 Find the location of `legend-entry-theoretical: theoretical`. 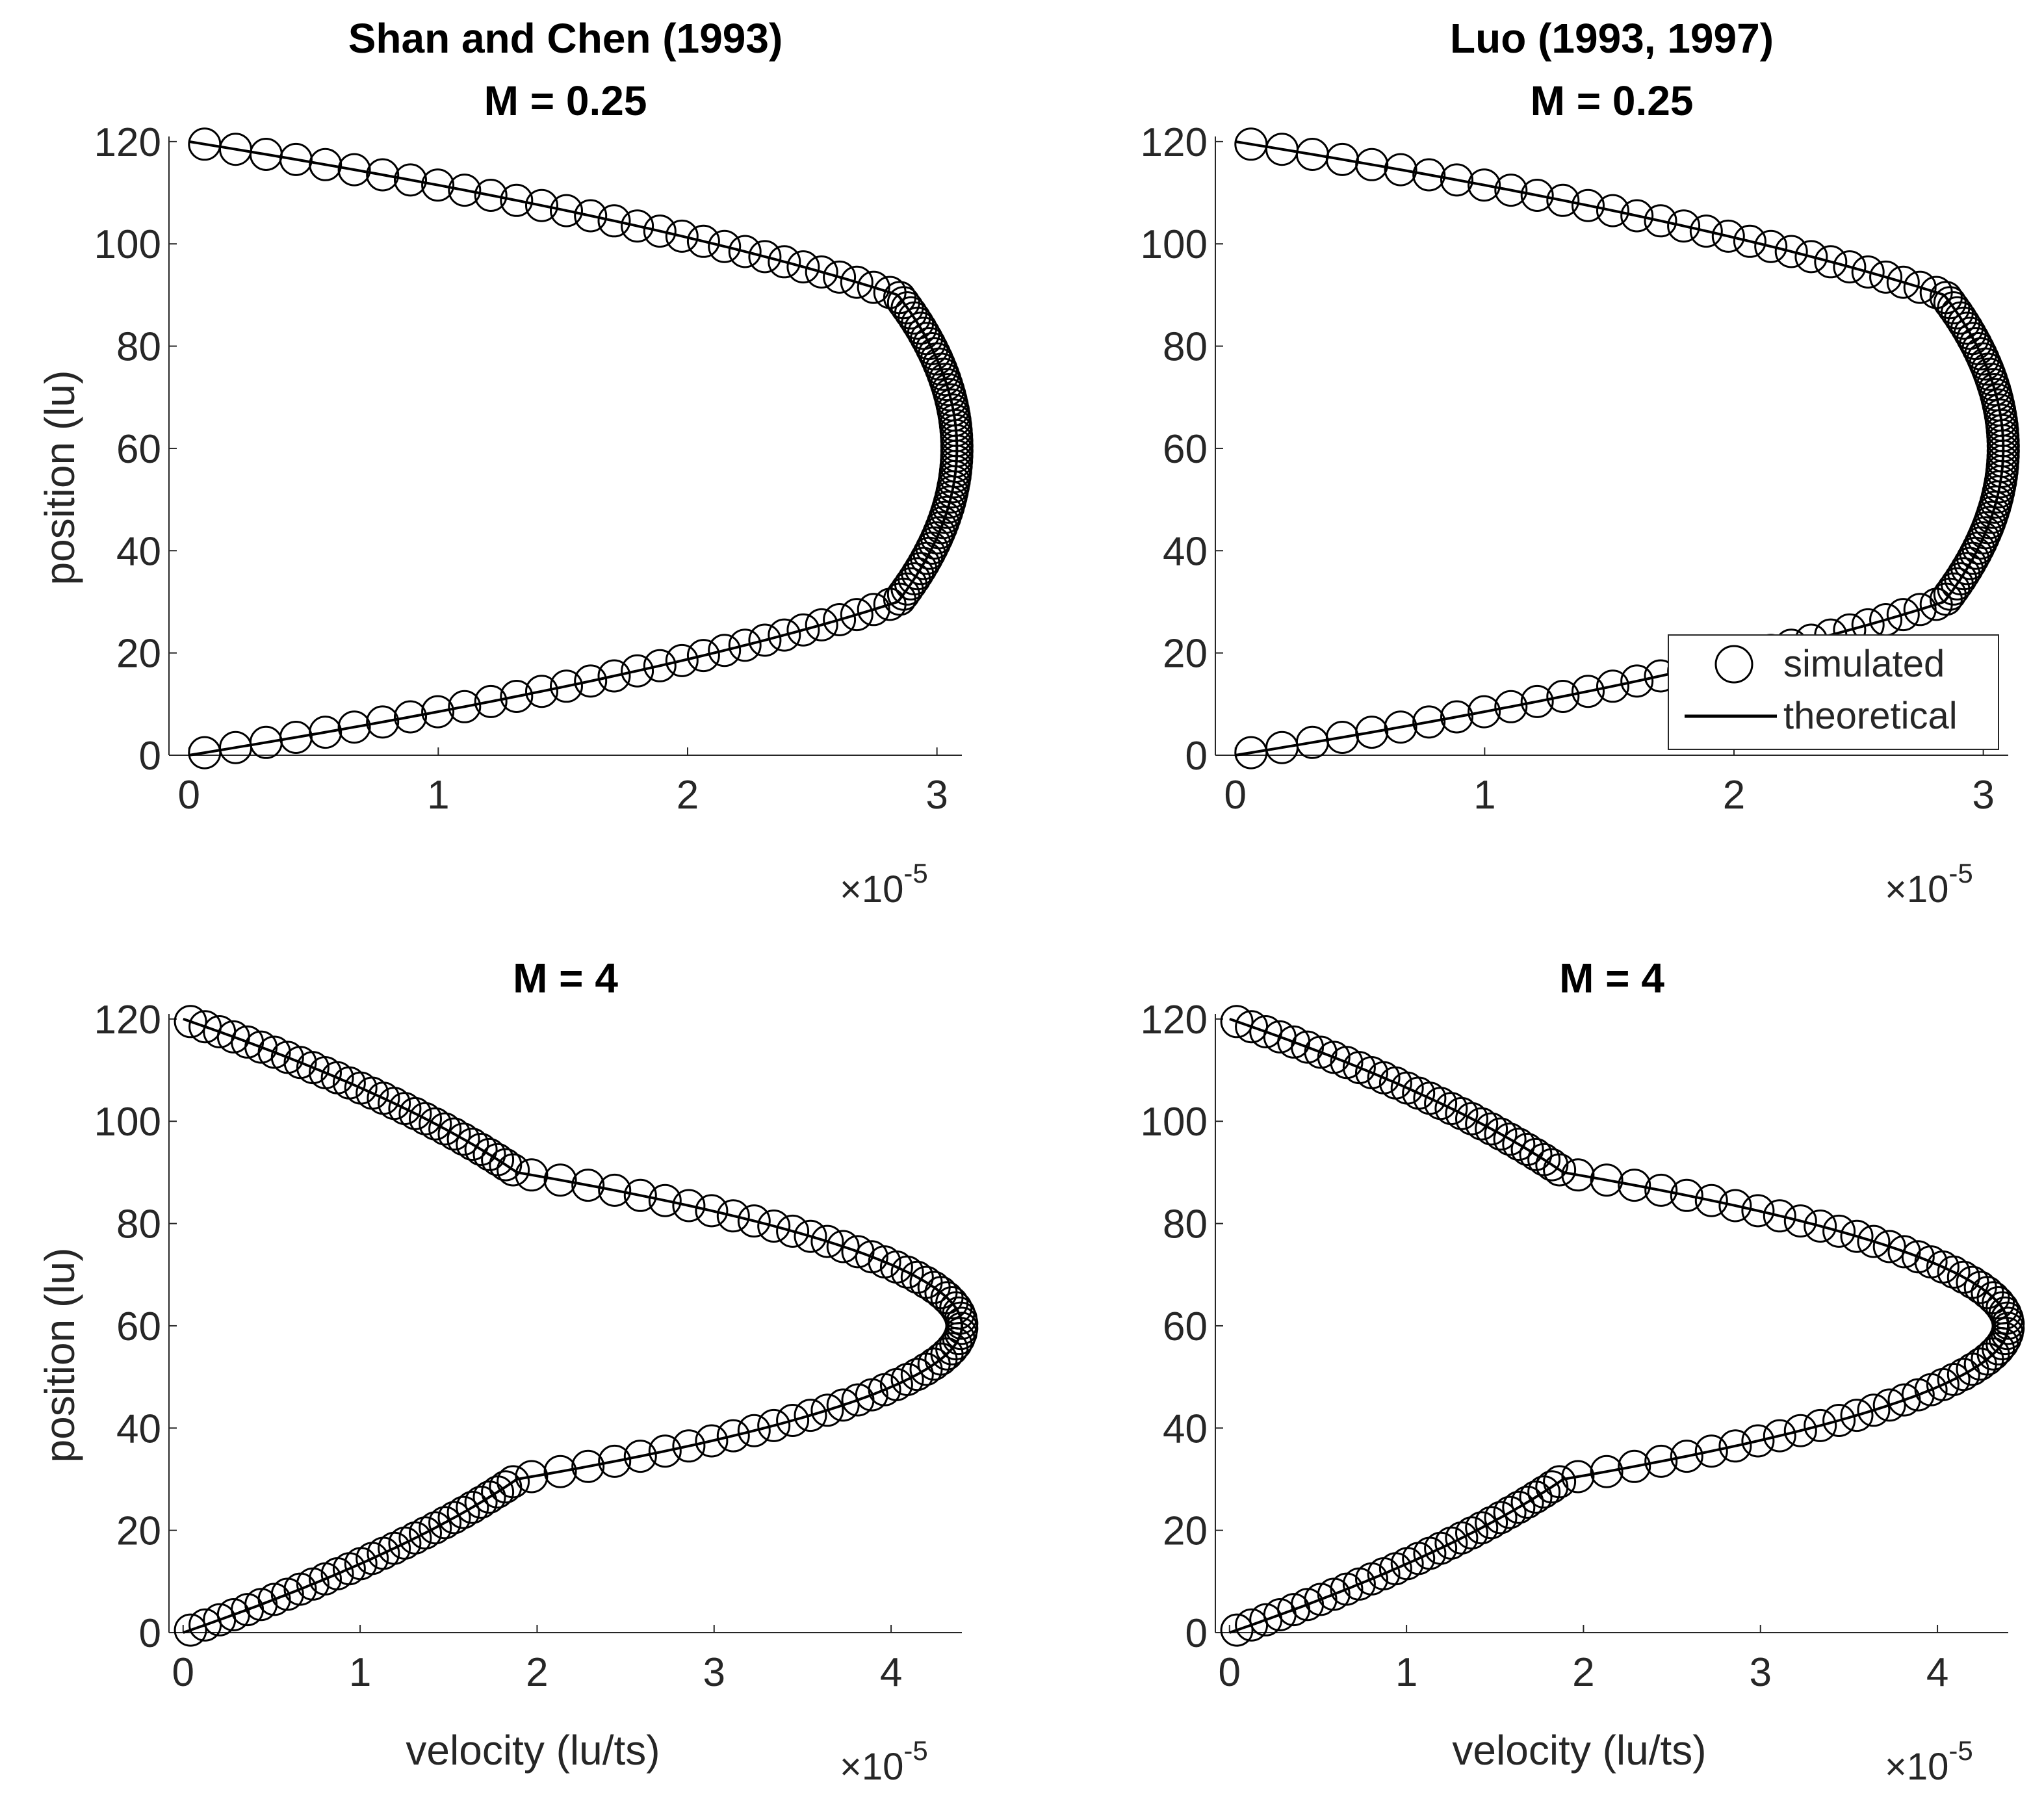

legend-entry-theoretical: theoretical is located at coordinates (1834, 716).